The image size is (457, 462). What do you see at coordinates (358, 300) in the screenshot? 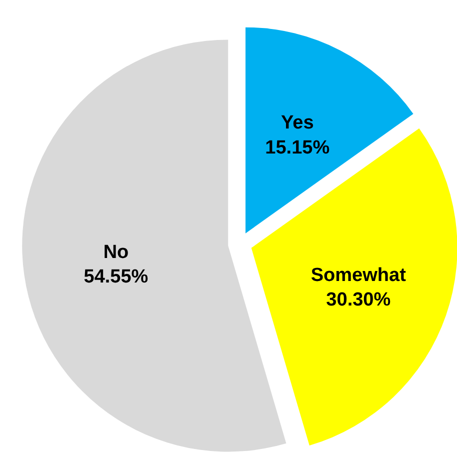
I see `data-label: 30.30%` at bounding box center [358, 300].